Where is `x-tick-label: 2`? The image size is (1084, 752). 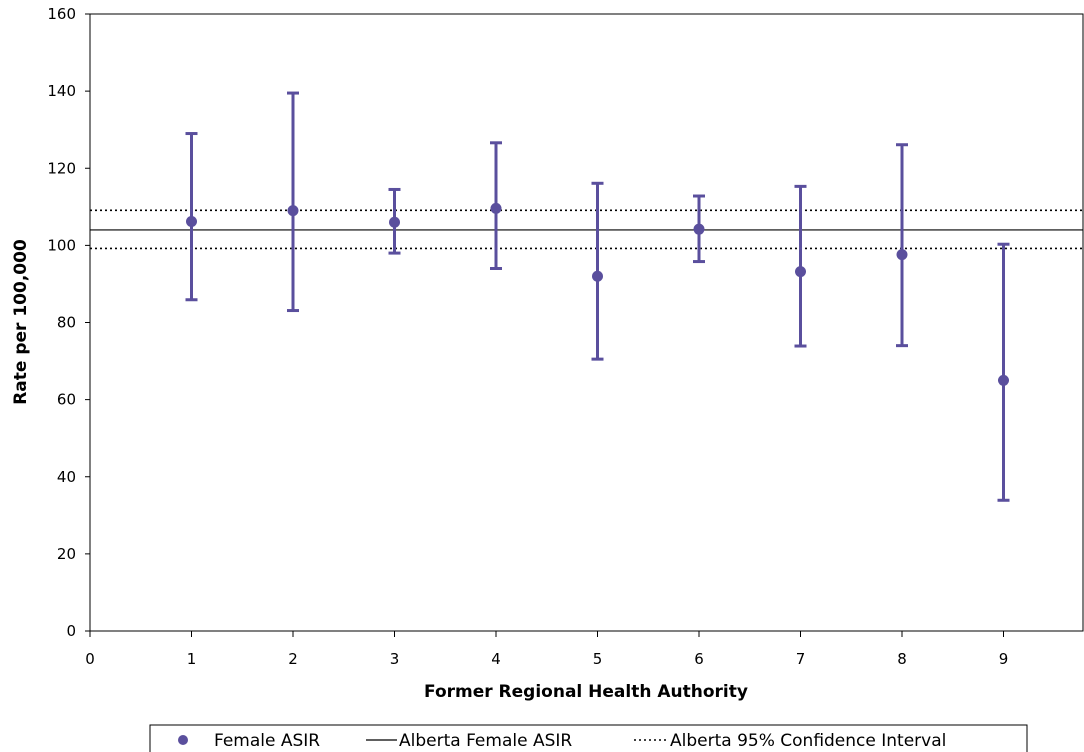 x-tick-label: 2 is located at coordinates (293, 659).